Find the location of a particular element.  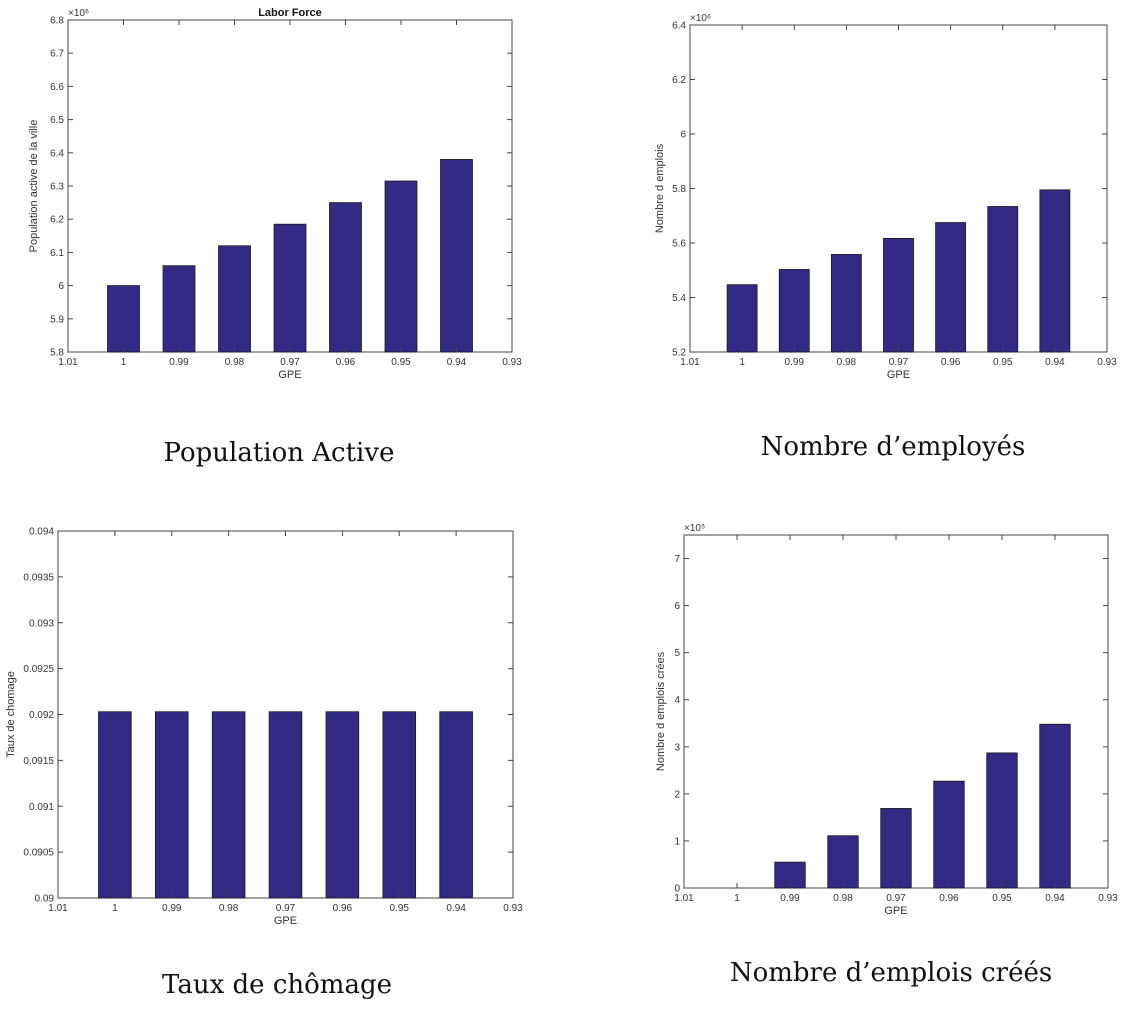

y-tick-label: 6.1 is located at coordinates (57, 253).